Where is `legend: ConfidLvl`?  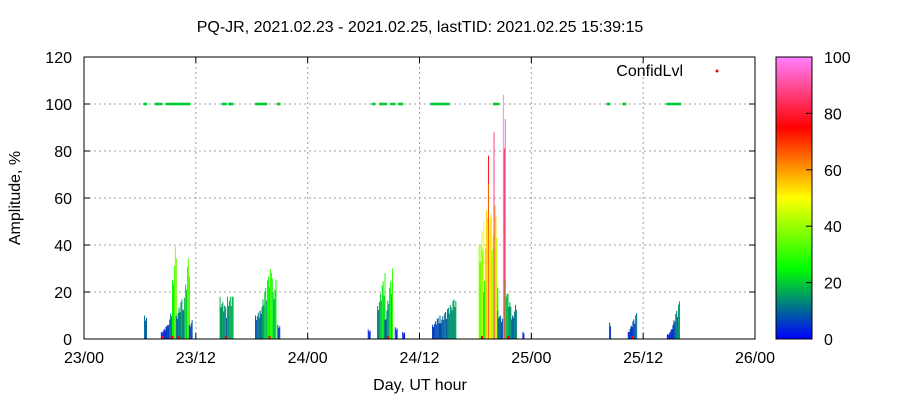 legend: ConfidLvl is located at coordinates (667, 71).